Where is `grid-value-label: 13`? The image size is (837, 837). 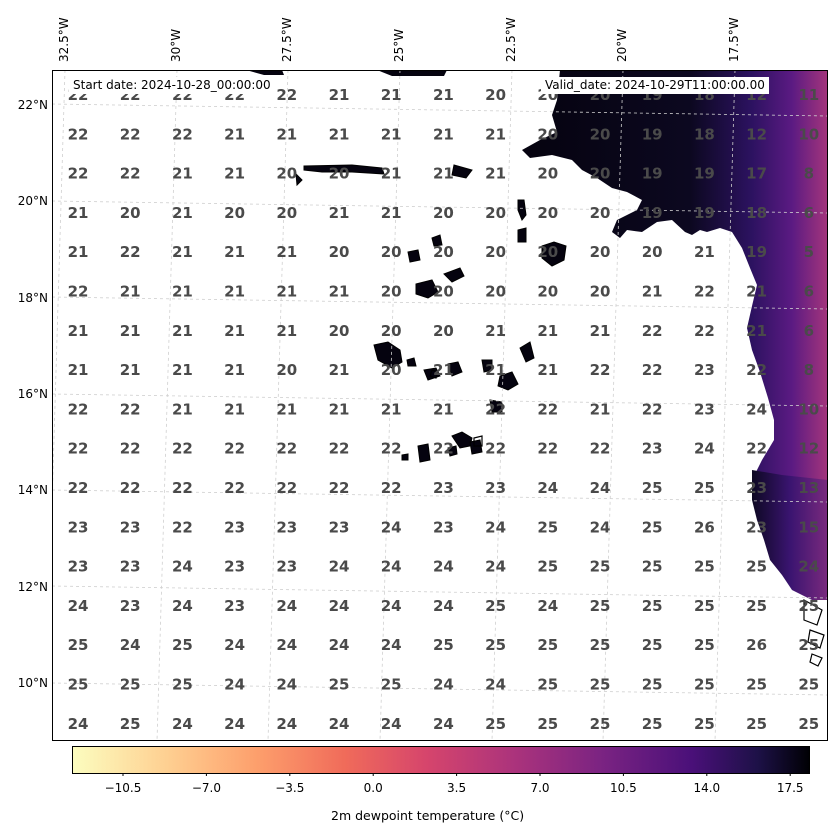
grid-value-label: 13 is located at coordinates (808, 488).